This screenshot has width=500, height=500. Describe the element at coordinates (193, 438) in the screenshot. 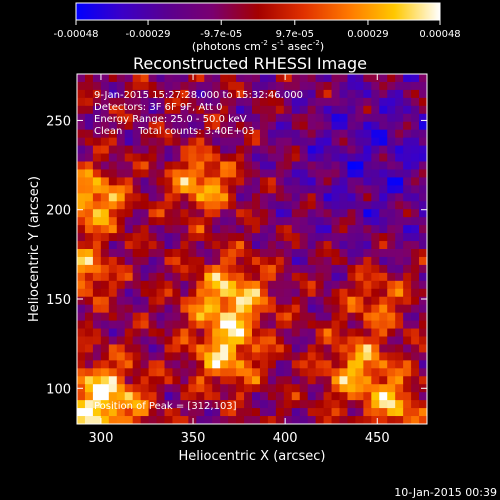

I see `x-tick-label: 350` at that location.